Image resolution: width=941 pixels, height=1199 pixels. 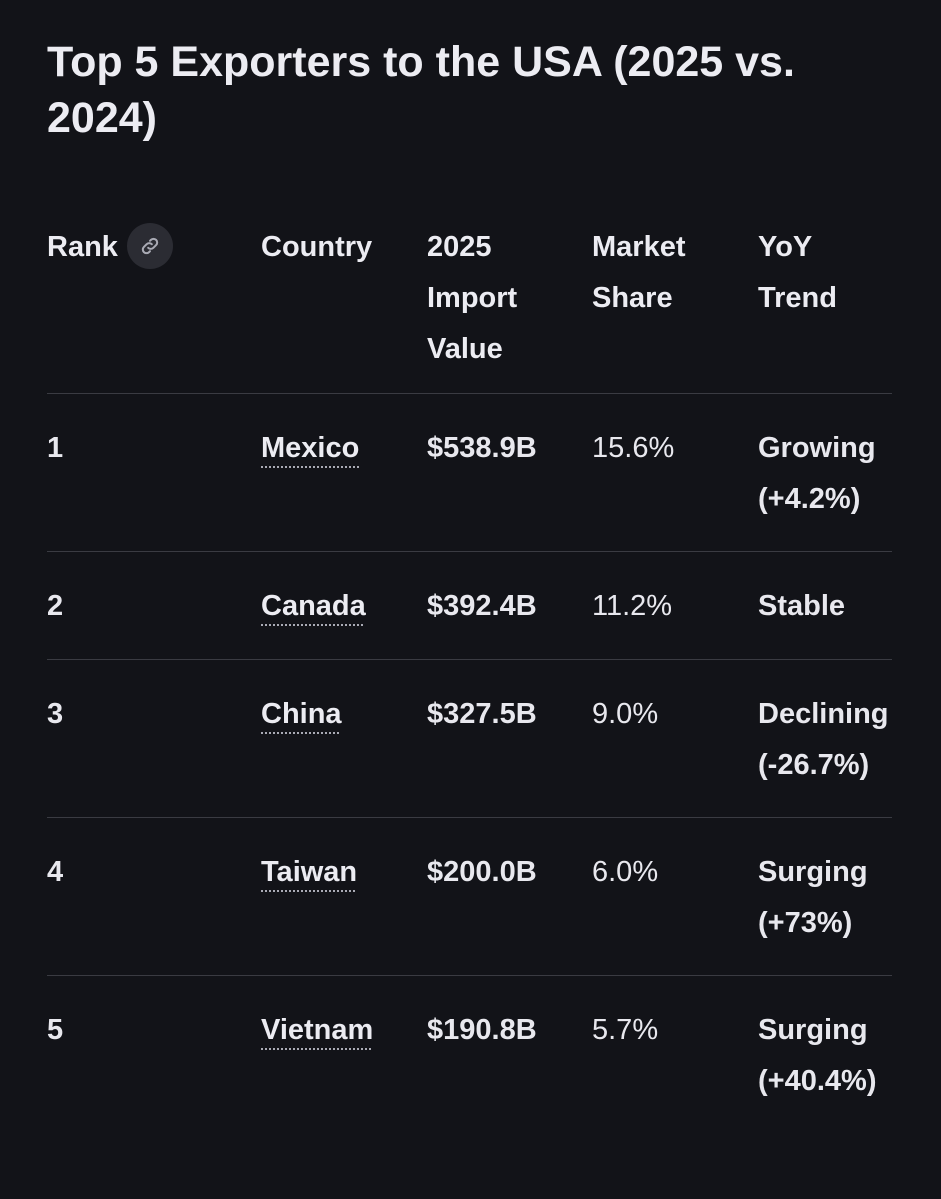 I want to click on market-share-cell: 11.2%, so click(x=632, y=606).